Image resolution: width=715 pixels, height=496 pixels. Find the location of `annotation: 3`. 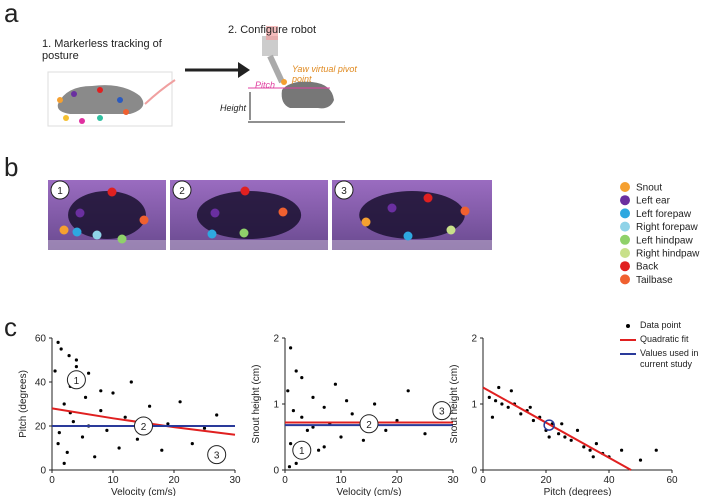

annotation: 3 is located at coordinates (442, 412).